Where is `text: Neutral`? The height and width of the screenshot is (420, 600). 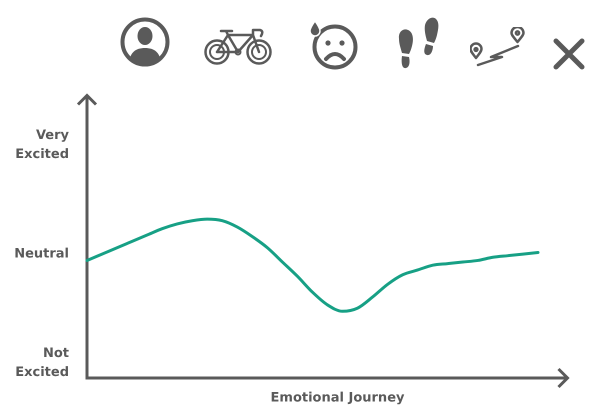 text: Neutral is located at coordinates (41, 254).